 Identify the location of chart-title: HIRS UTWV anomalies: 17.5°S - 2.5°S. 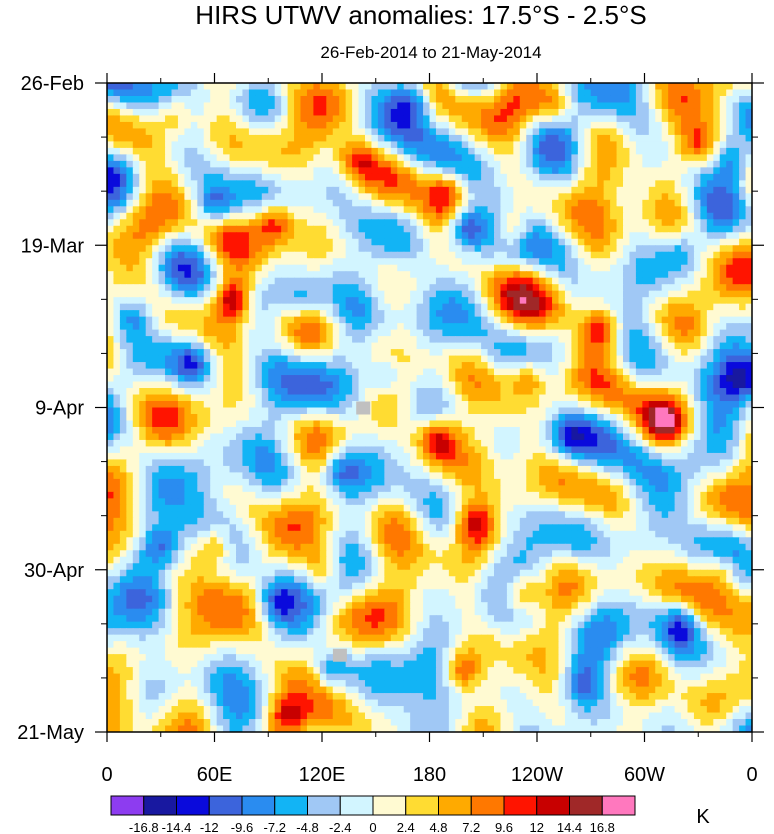
(420, 15).